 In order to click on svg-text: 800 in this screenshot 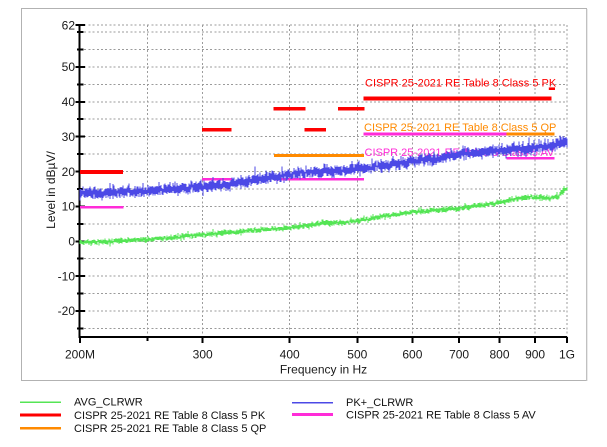, I will do `click(499, 354)`.